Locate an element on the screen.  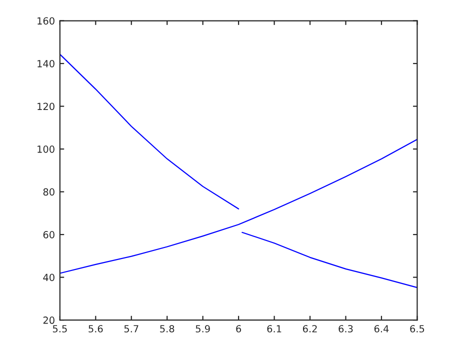
x-tick-label: 6.5 is located at coordinates (417, 328).